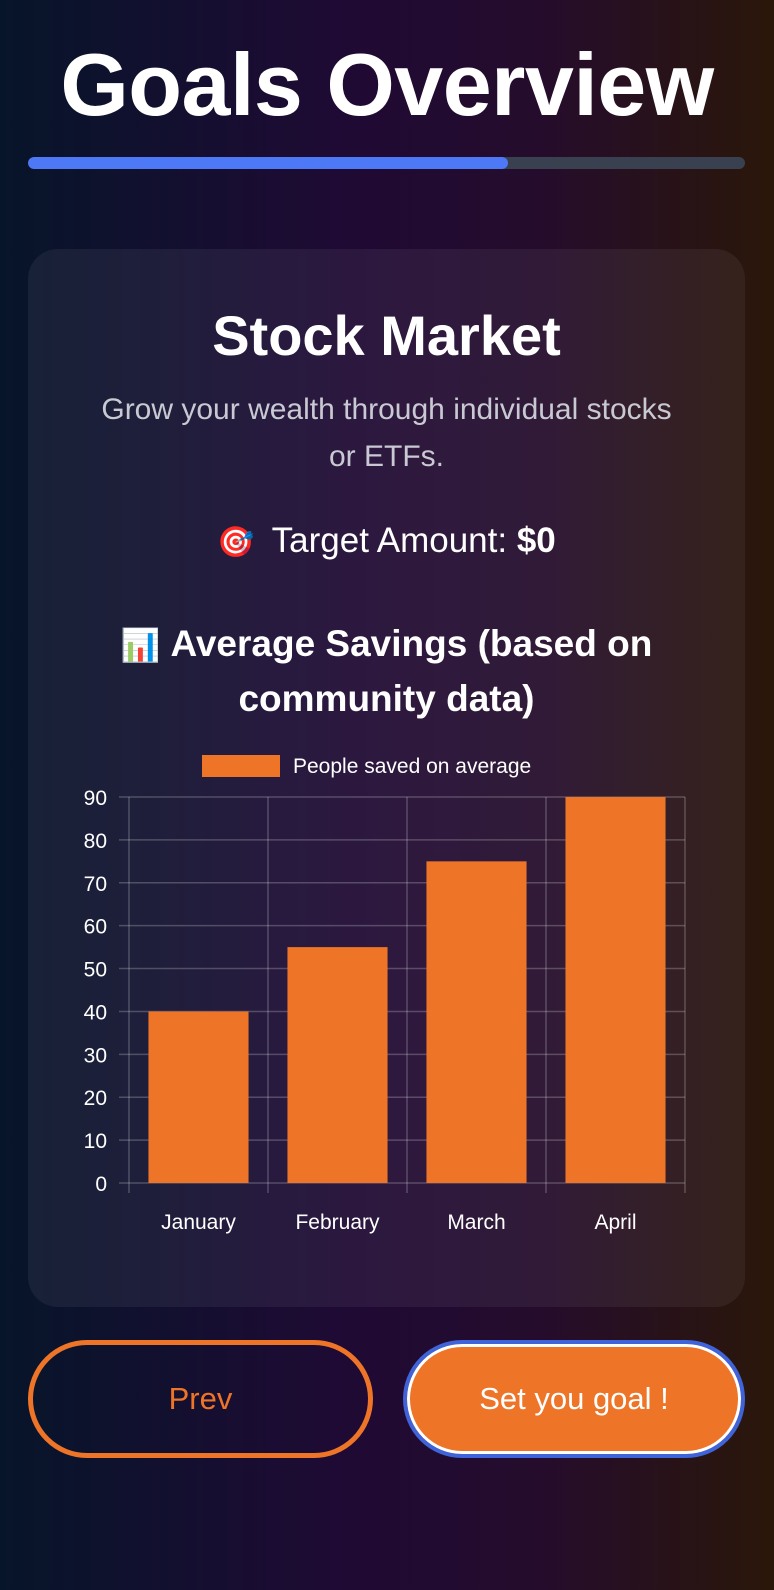 Image resolution: width=774 pixels, height=1590 pixels. What do you see at coordinates (241, 766) in the screenshot?
I see `legend-swatch` at bounding box center [241, 766].